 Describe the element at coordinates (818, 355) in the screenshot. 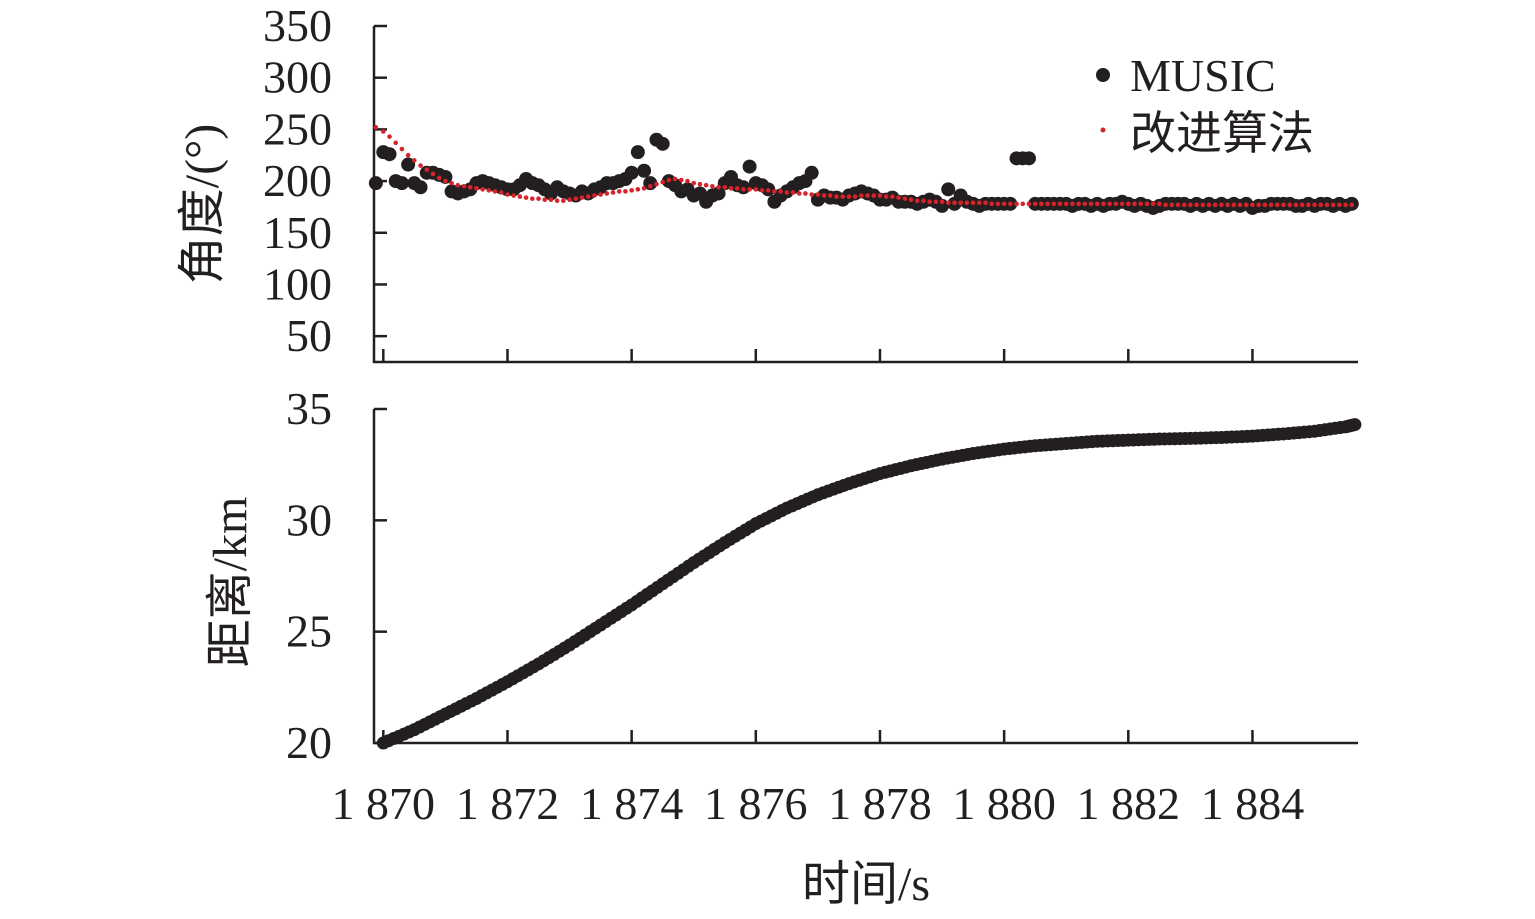

I see `angle-x-ticks` at that location.